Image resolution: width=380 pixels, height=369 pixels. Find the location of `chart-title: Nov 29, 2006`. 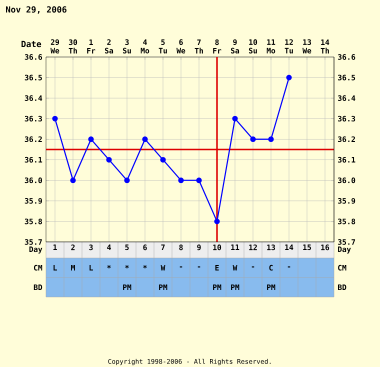

chart-title: Nov 29, 2006 is located at coordinates (36, 10).